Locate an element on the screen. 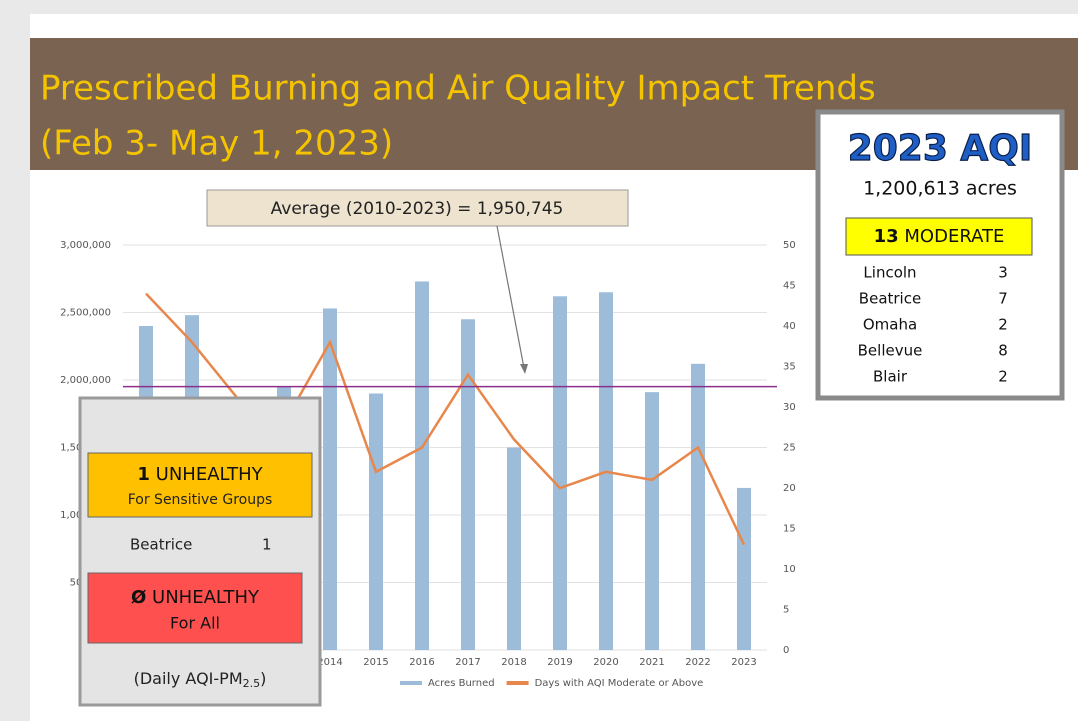  sensitive-sub: For Sensitive Groups is located at coordinates (200, 500).